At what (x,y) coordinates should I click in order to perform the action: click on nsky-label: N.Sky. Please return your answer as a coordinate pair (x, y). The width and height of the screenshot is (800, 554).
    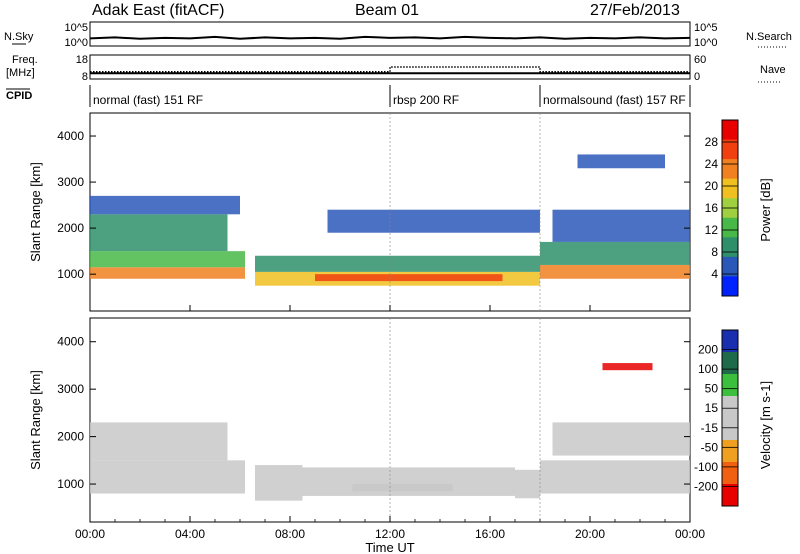
    Looking at the image, I should click on (19, 37).